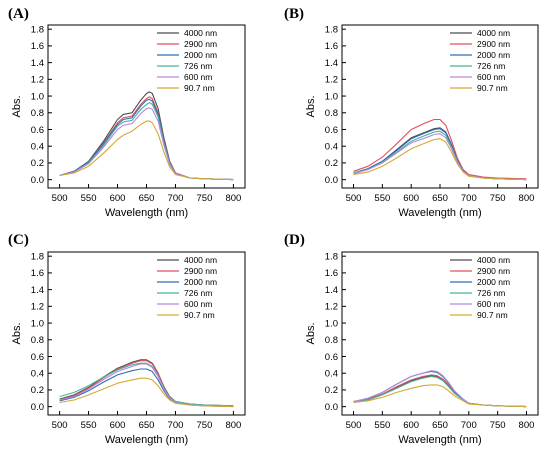 This screenshot has width=550, height=452. What do you see at coordinates (18, 240) in the screenshot?
I see `panel-label-c: (C)` at bounding box center [18, 240].